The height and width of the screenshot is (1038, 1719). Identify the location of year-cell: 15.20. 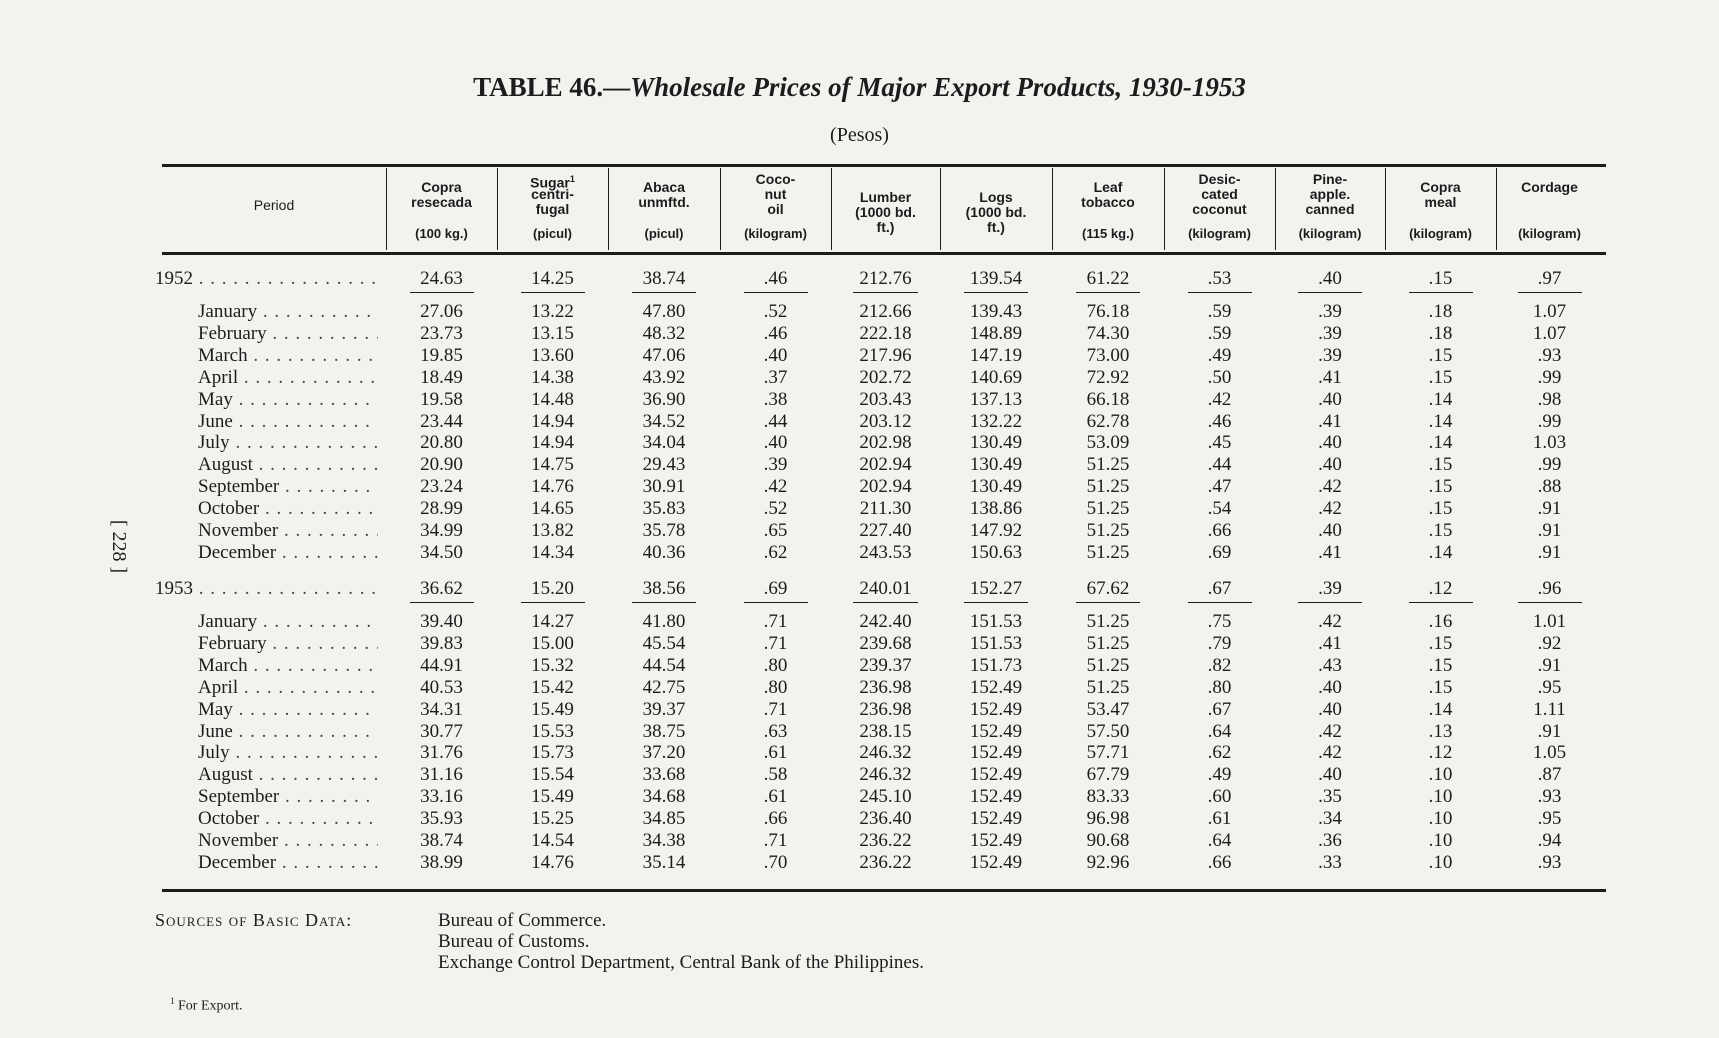
(552, 590).